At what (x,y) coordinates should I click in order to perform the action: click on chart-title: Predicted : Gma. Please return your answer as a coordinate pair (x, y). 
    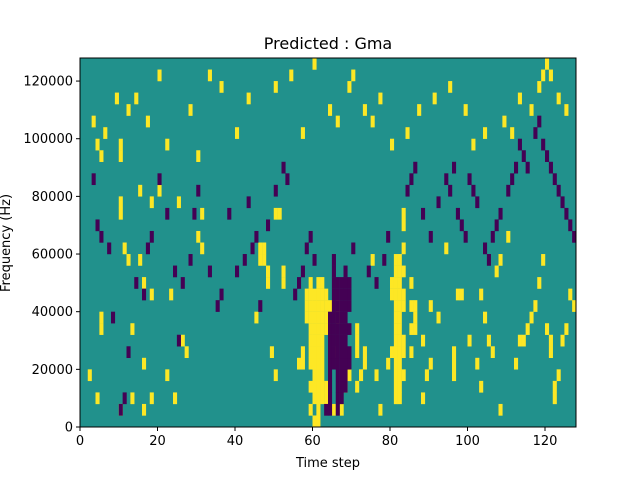
    Looking at the image, I should click on (328, 43).